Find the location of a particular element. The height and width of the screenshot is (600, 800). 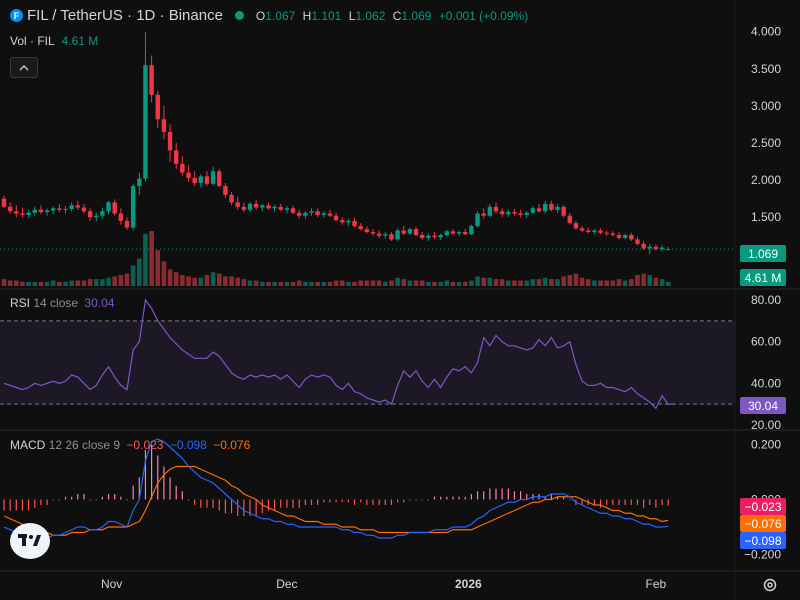

macd-hist-badge: −0.023 is located at coordinates (763, 506).